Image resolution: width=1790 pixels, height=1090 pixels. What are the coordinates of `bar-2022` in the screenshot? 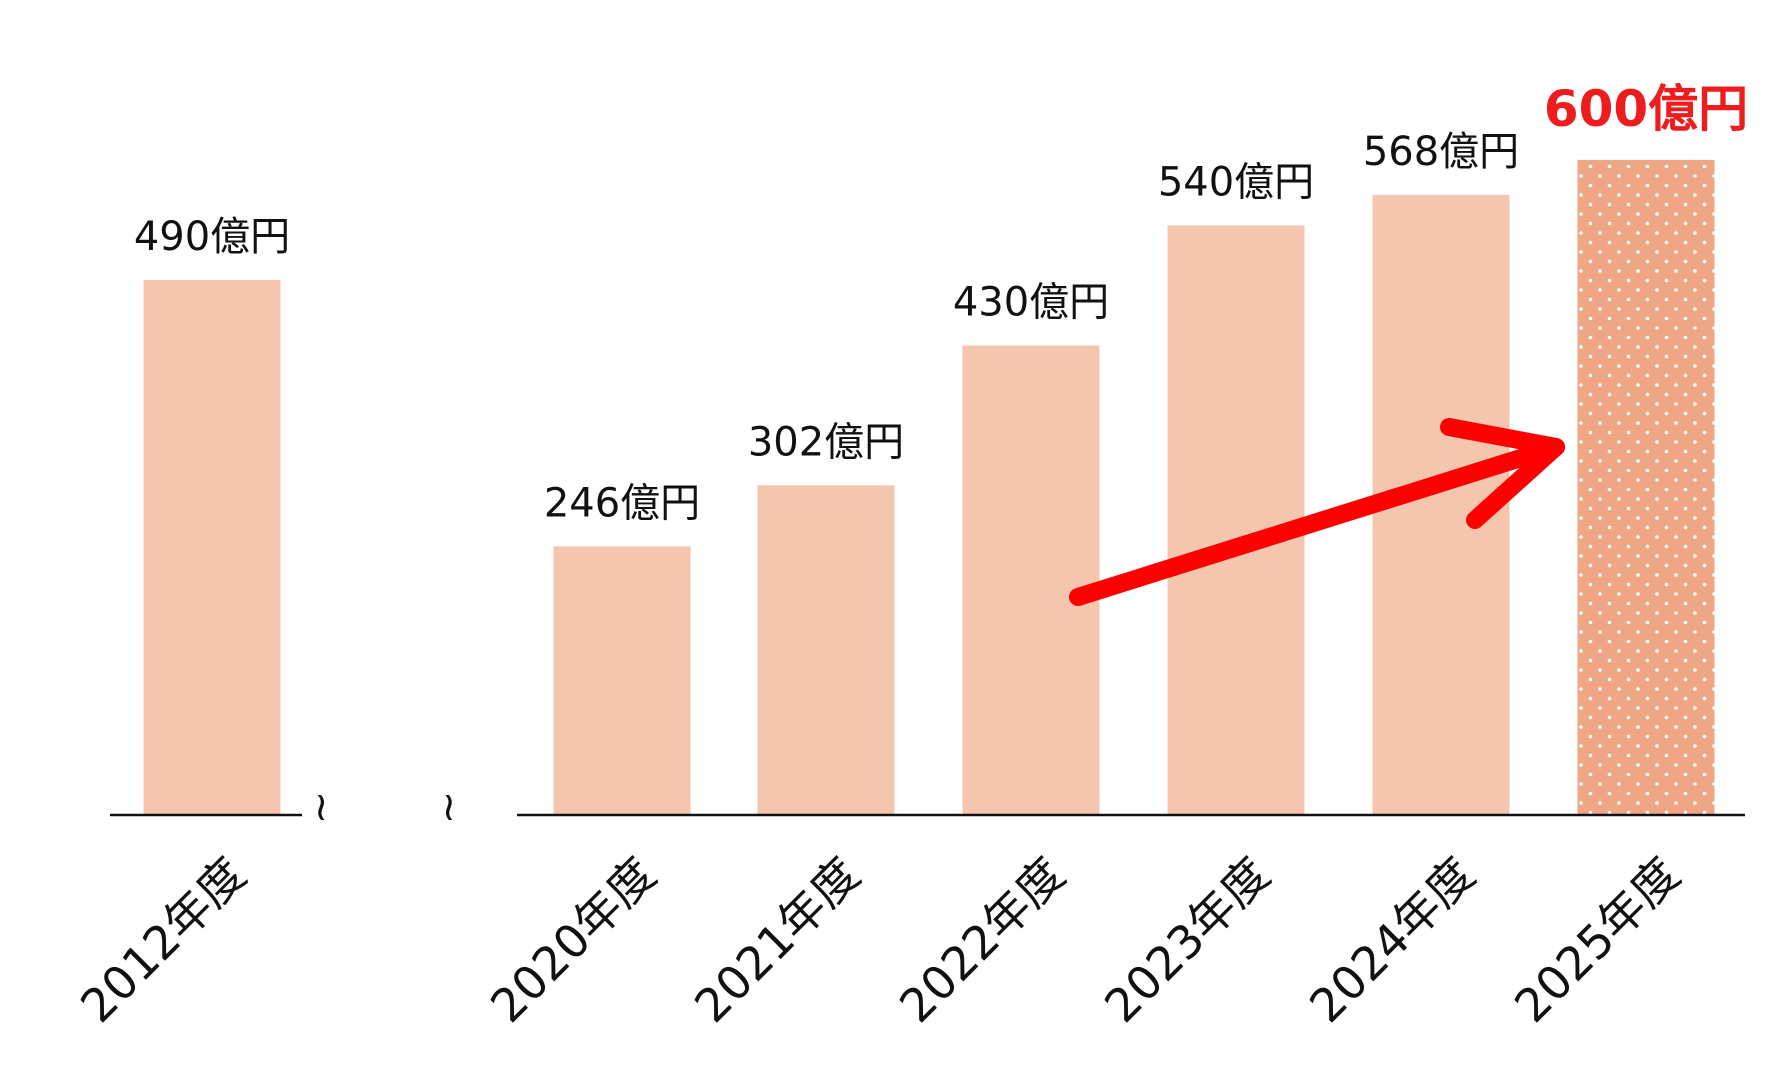 It's located at (1031, 580).